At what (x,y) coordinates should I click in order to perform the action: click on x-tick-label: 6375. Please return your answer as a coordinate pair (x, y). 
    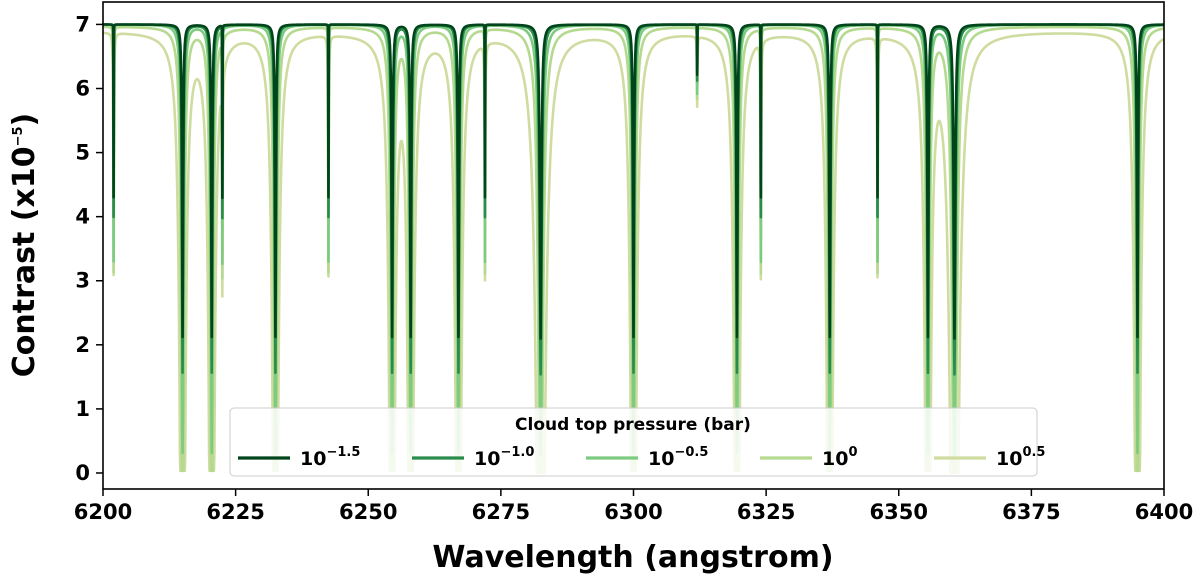
    Looking at the image, I should click on (1031, 512).